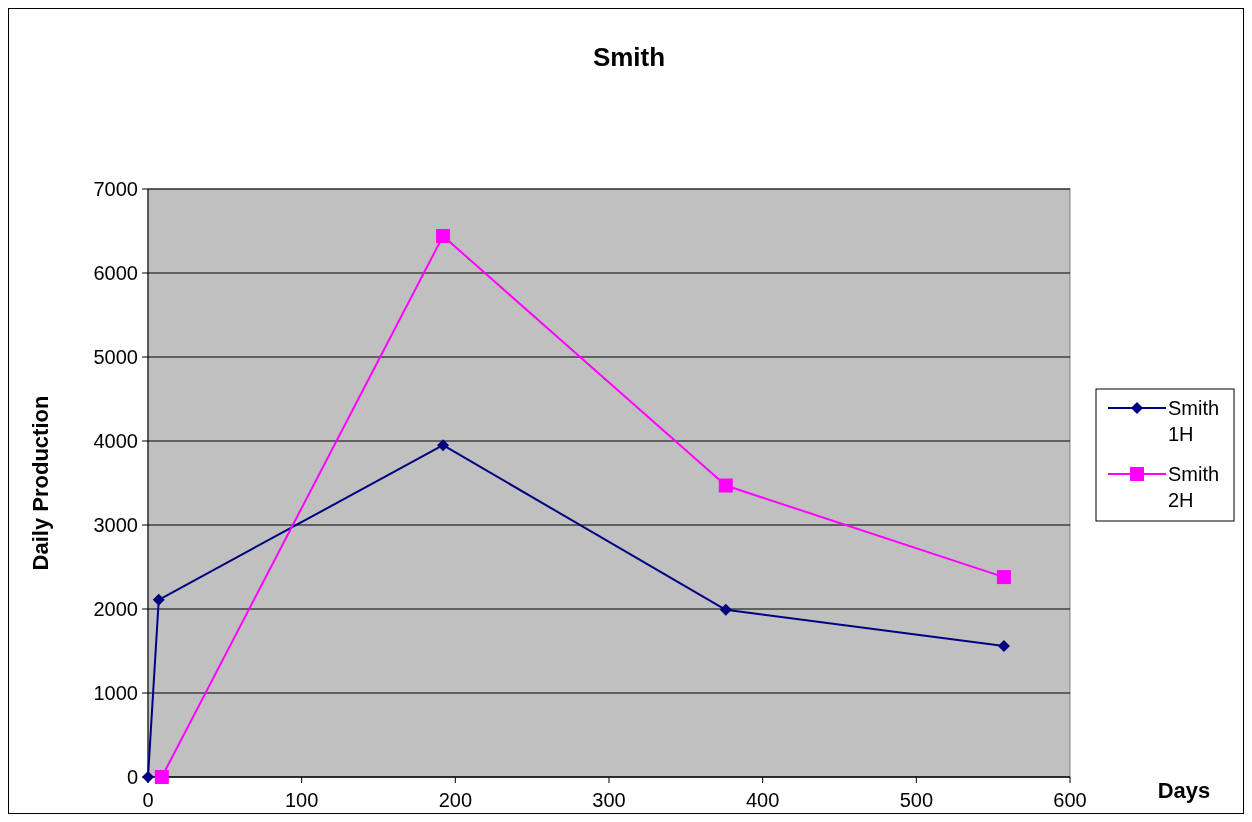 This screenshot has width=1252, height=822. I want to click on legend-label: Smith 1H, so click(1194, 421).